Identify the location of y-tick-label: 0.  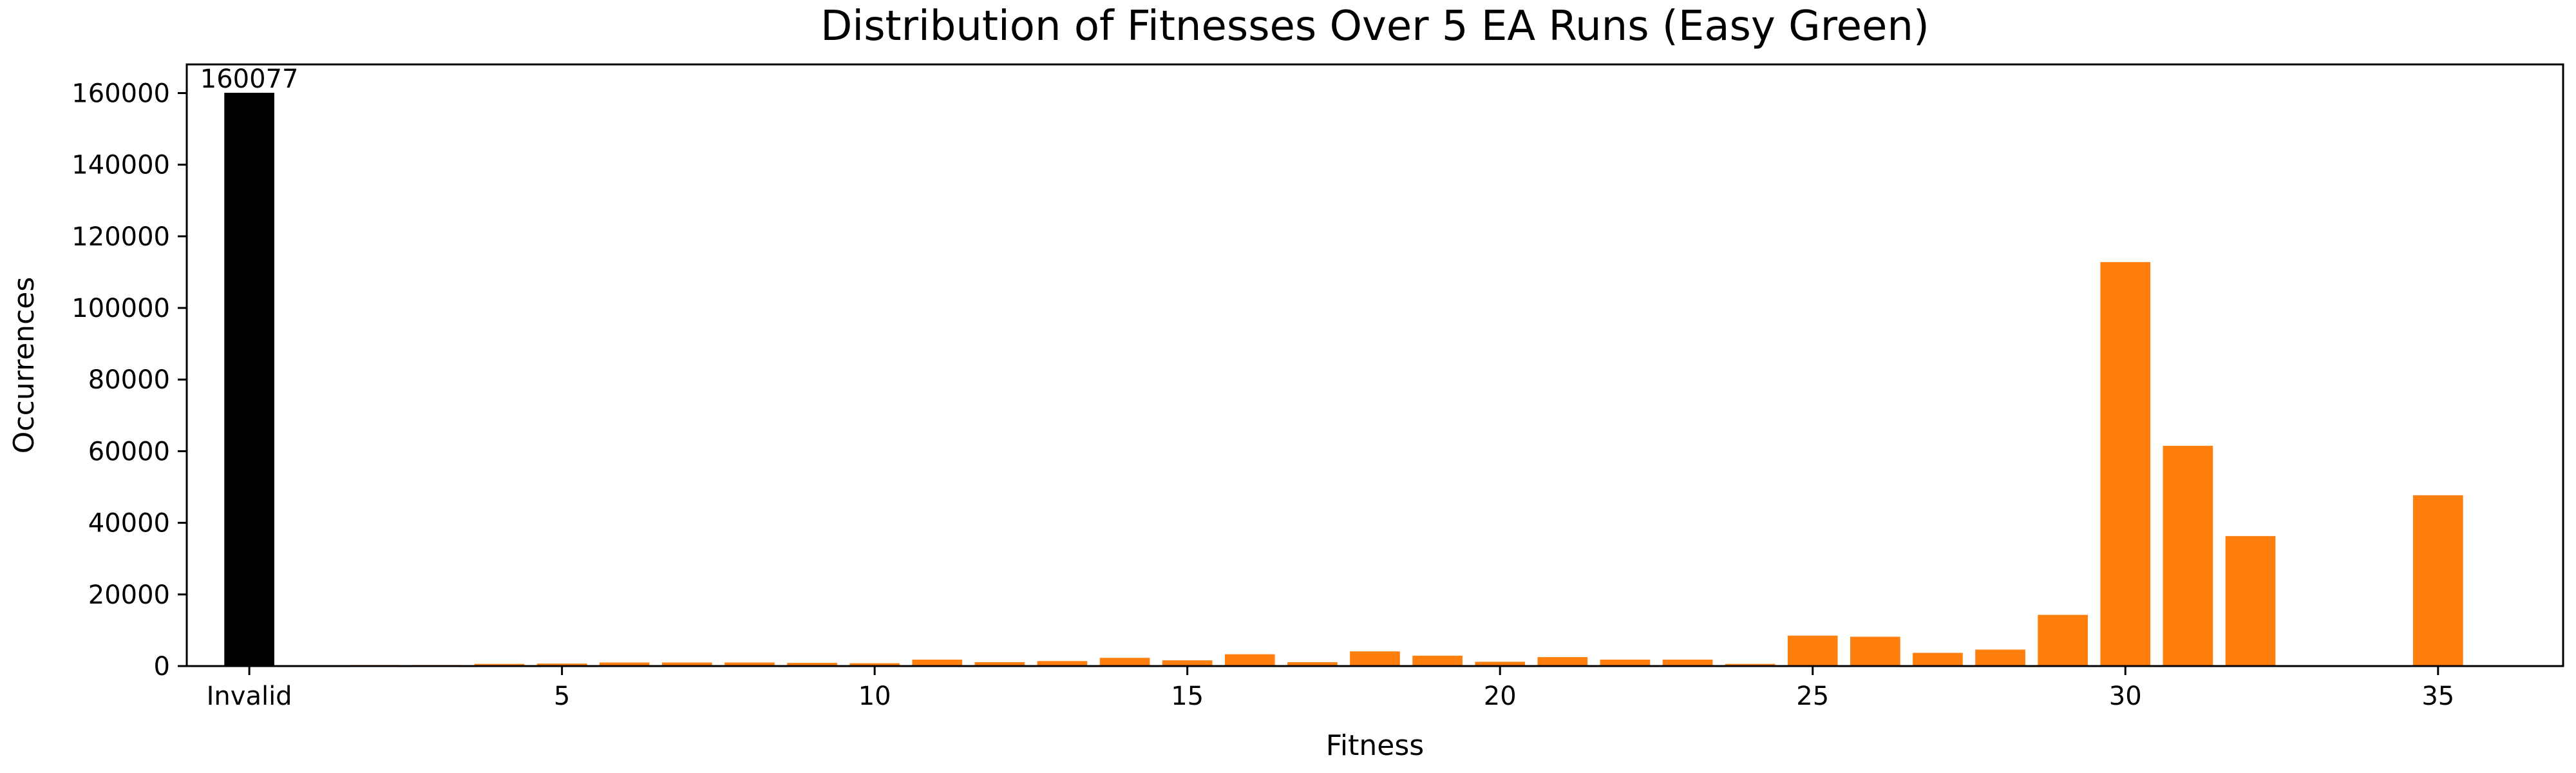
(162, 667).